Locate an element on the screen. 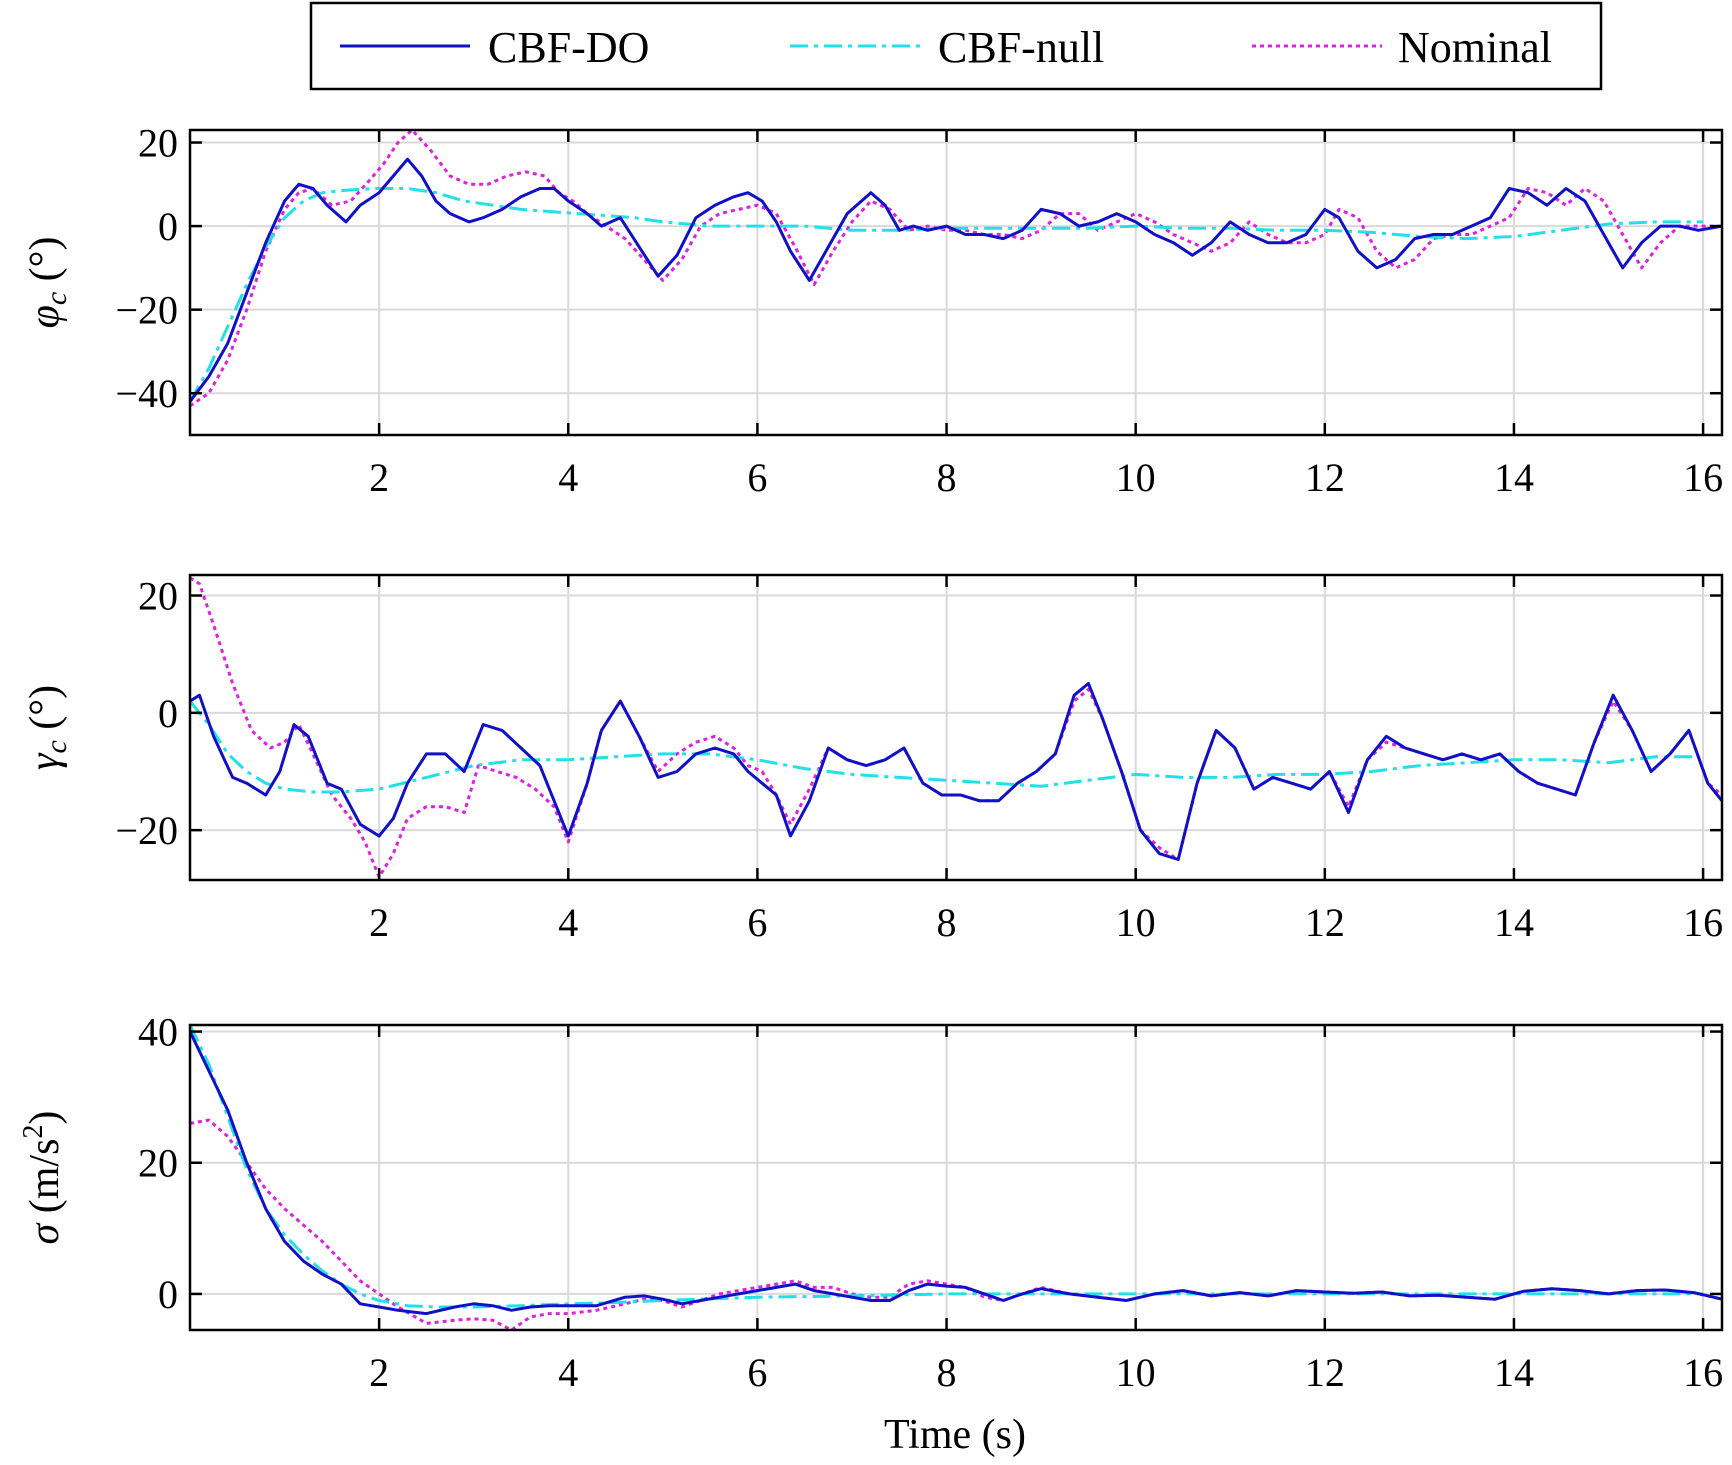 Image resolution: width=1732 pixels, height=1465 pixels. legend-entry-nominal: Nominal is located at coordinates (1402, 47).